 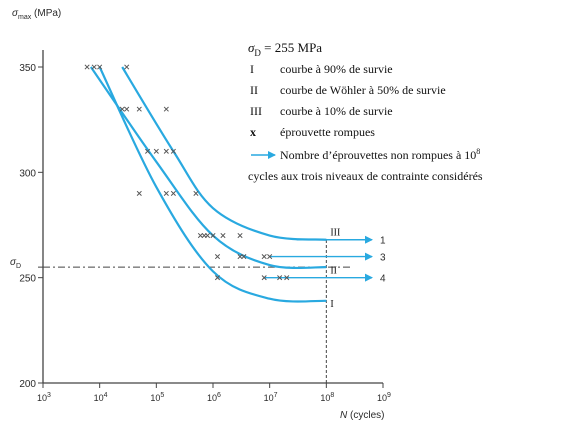 I want to click on legend-runout-exponent: 8, so click(x=478, y=151).